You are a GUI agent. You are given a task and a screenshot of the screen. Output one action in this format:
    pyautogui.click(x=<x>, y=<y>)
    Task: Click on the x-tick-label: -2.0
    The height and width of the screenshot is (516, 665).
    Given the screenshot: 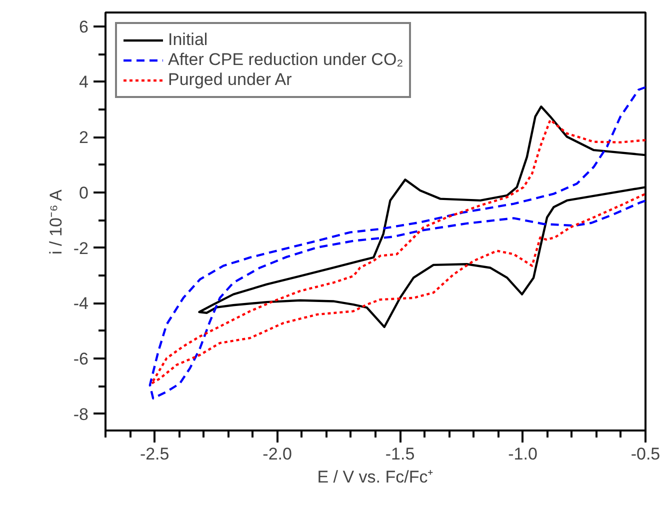 What is the action you would take?
    pyautogui.click(x=277, y=454)
    